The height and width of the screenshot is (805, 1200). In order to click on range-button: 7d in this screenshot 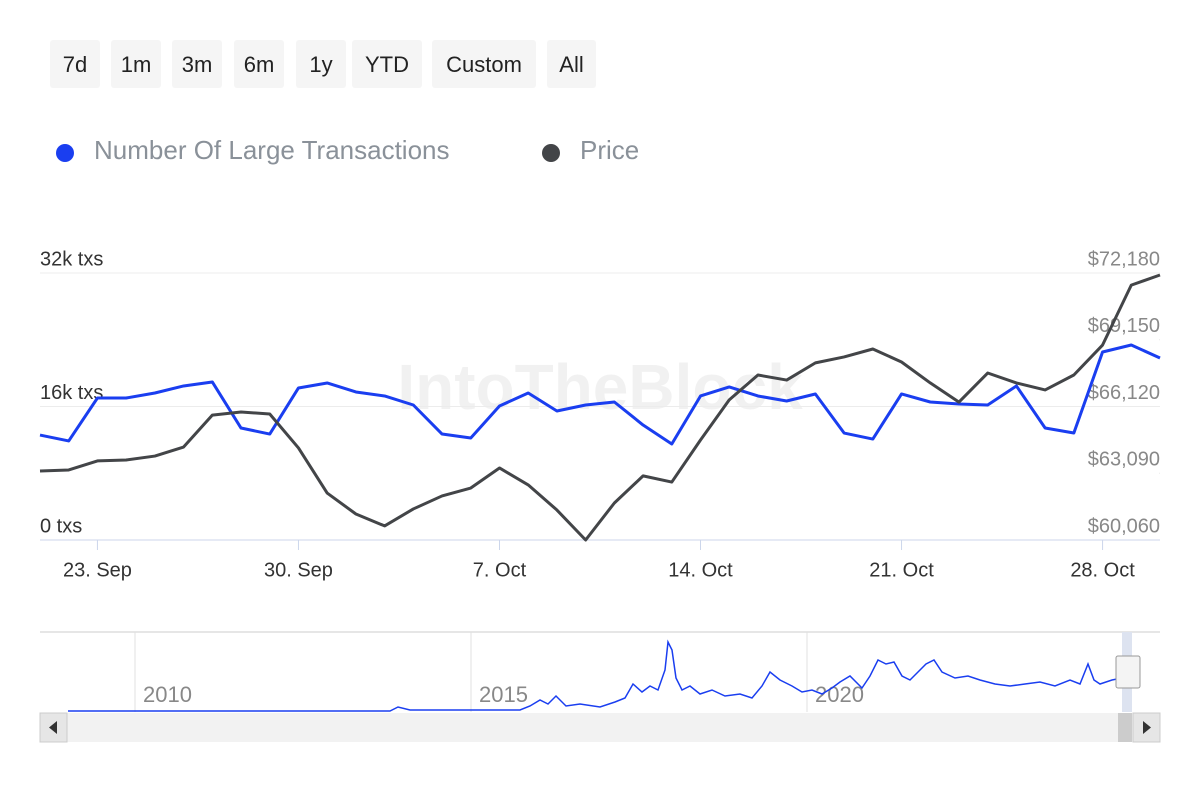, I will do `click(75, 64)`.